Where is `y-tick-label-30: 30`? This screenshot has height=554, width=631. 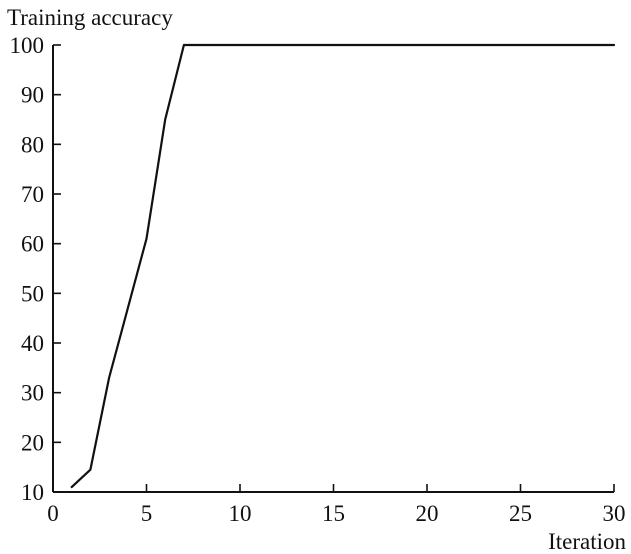
y-tick-label-30: 30 is located at coordinates (32, 393).